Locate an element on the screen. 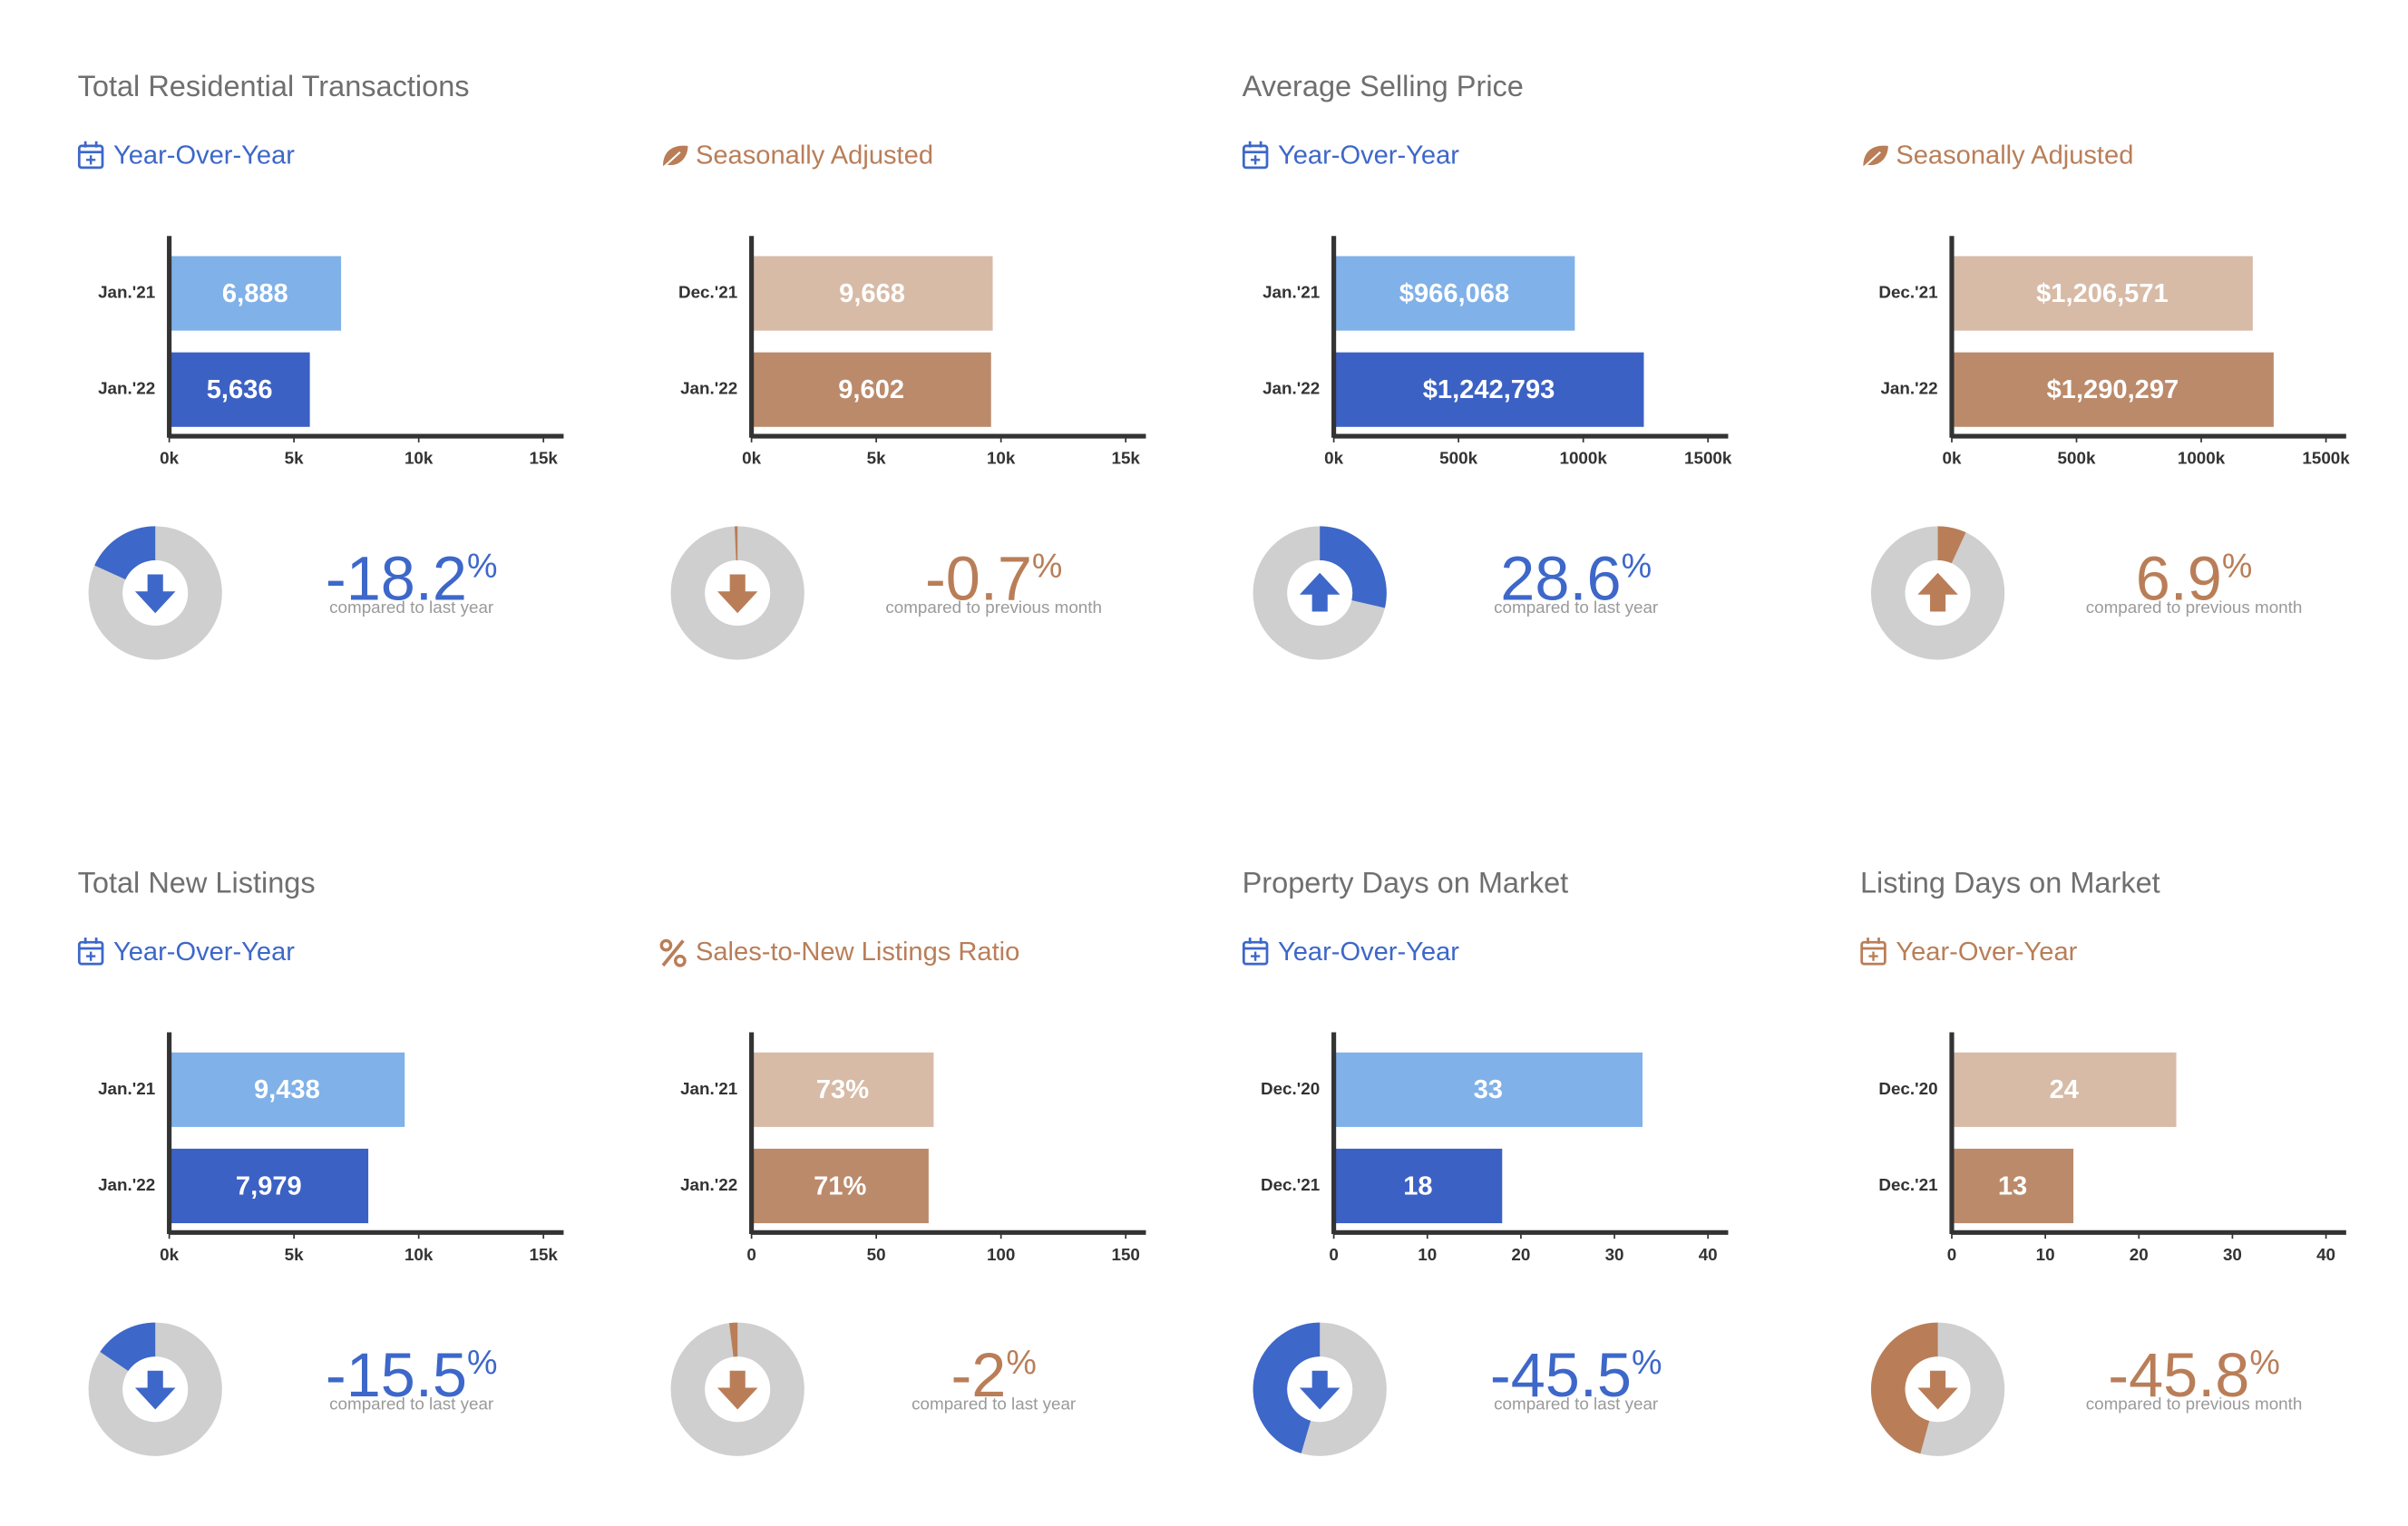 The width and height of the screenshot is (2408, 1526). change-number: 6.9 is located at coordinates (2179, 579).